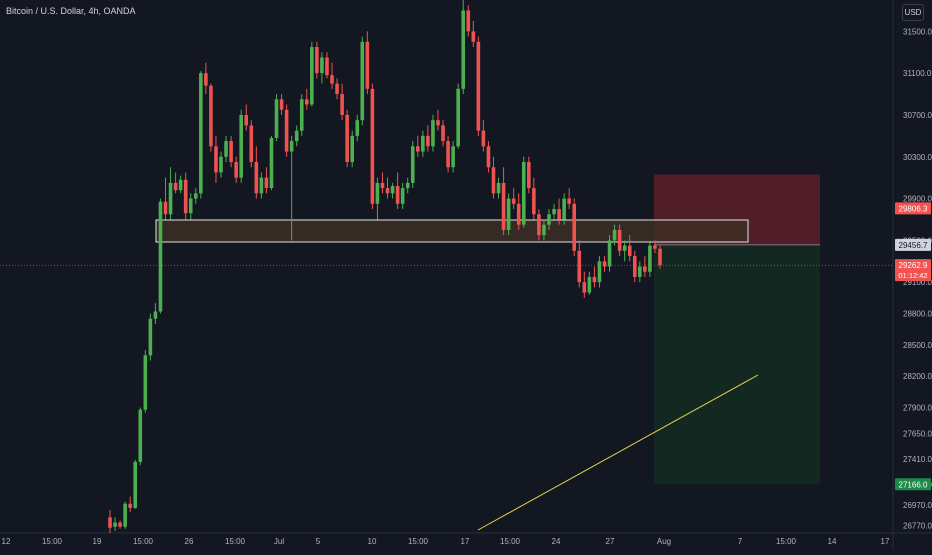  Describe the element at coordinates (189, 541) in the screenshot. I see `time-tick-label: 26` at that location.